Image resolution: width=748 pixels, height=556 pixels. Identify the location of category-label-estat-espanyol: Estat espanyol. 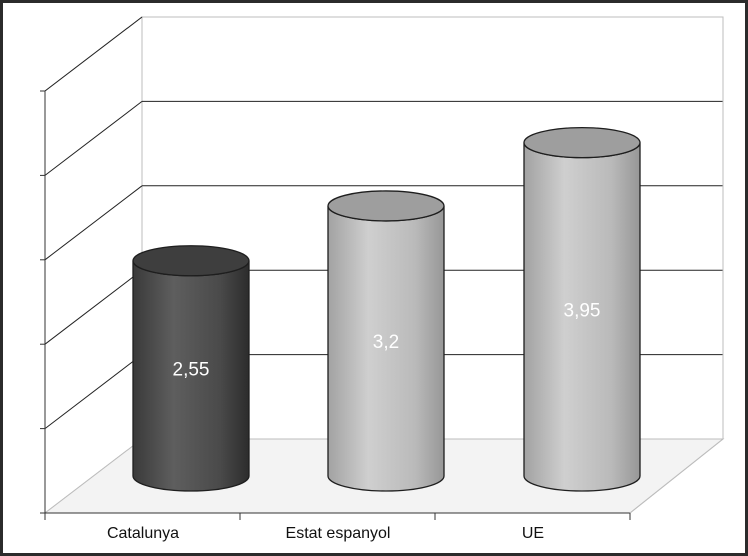
(338, 533).